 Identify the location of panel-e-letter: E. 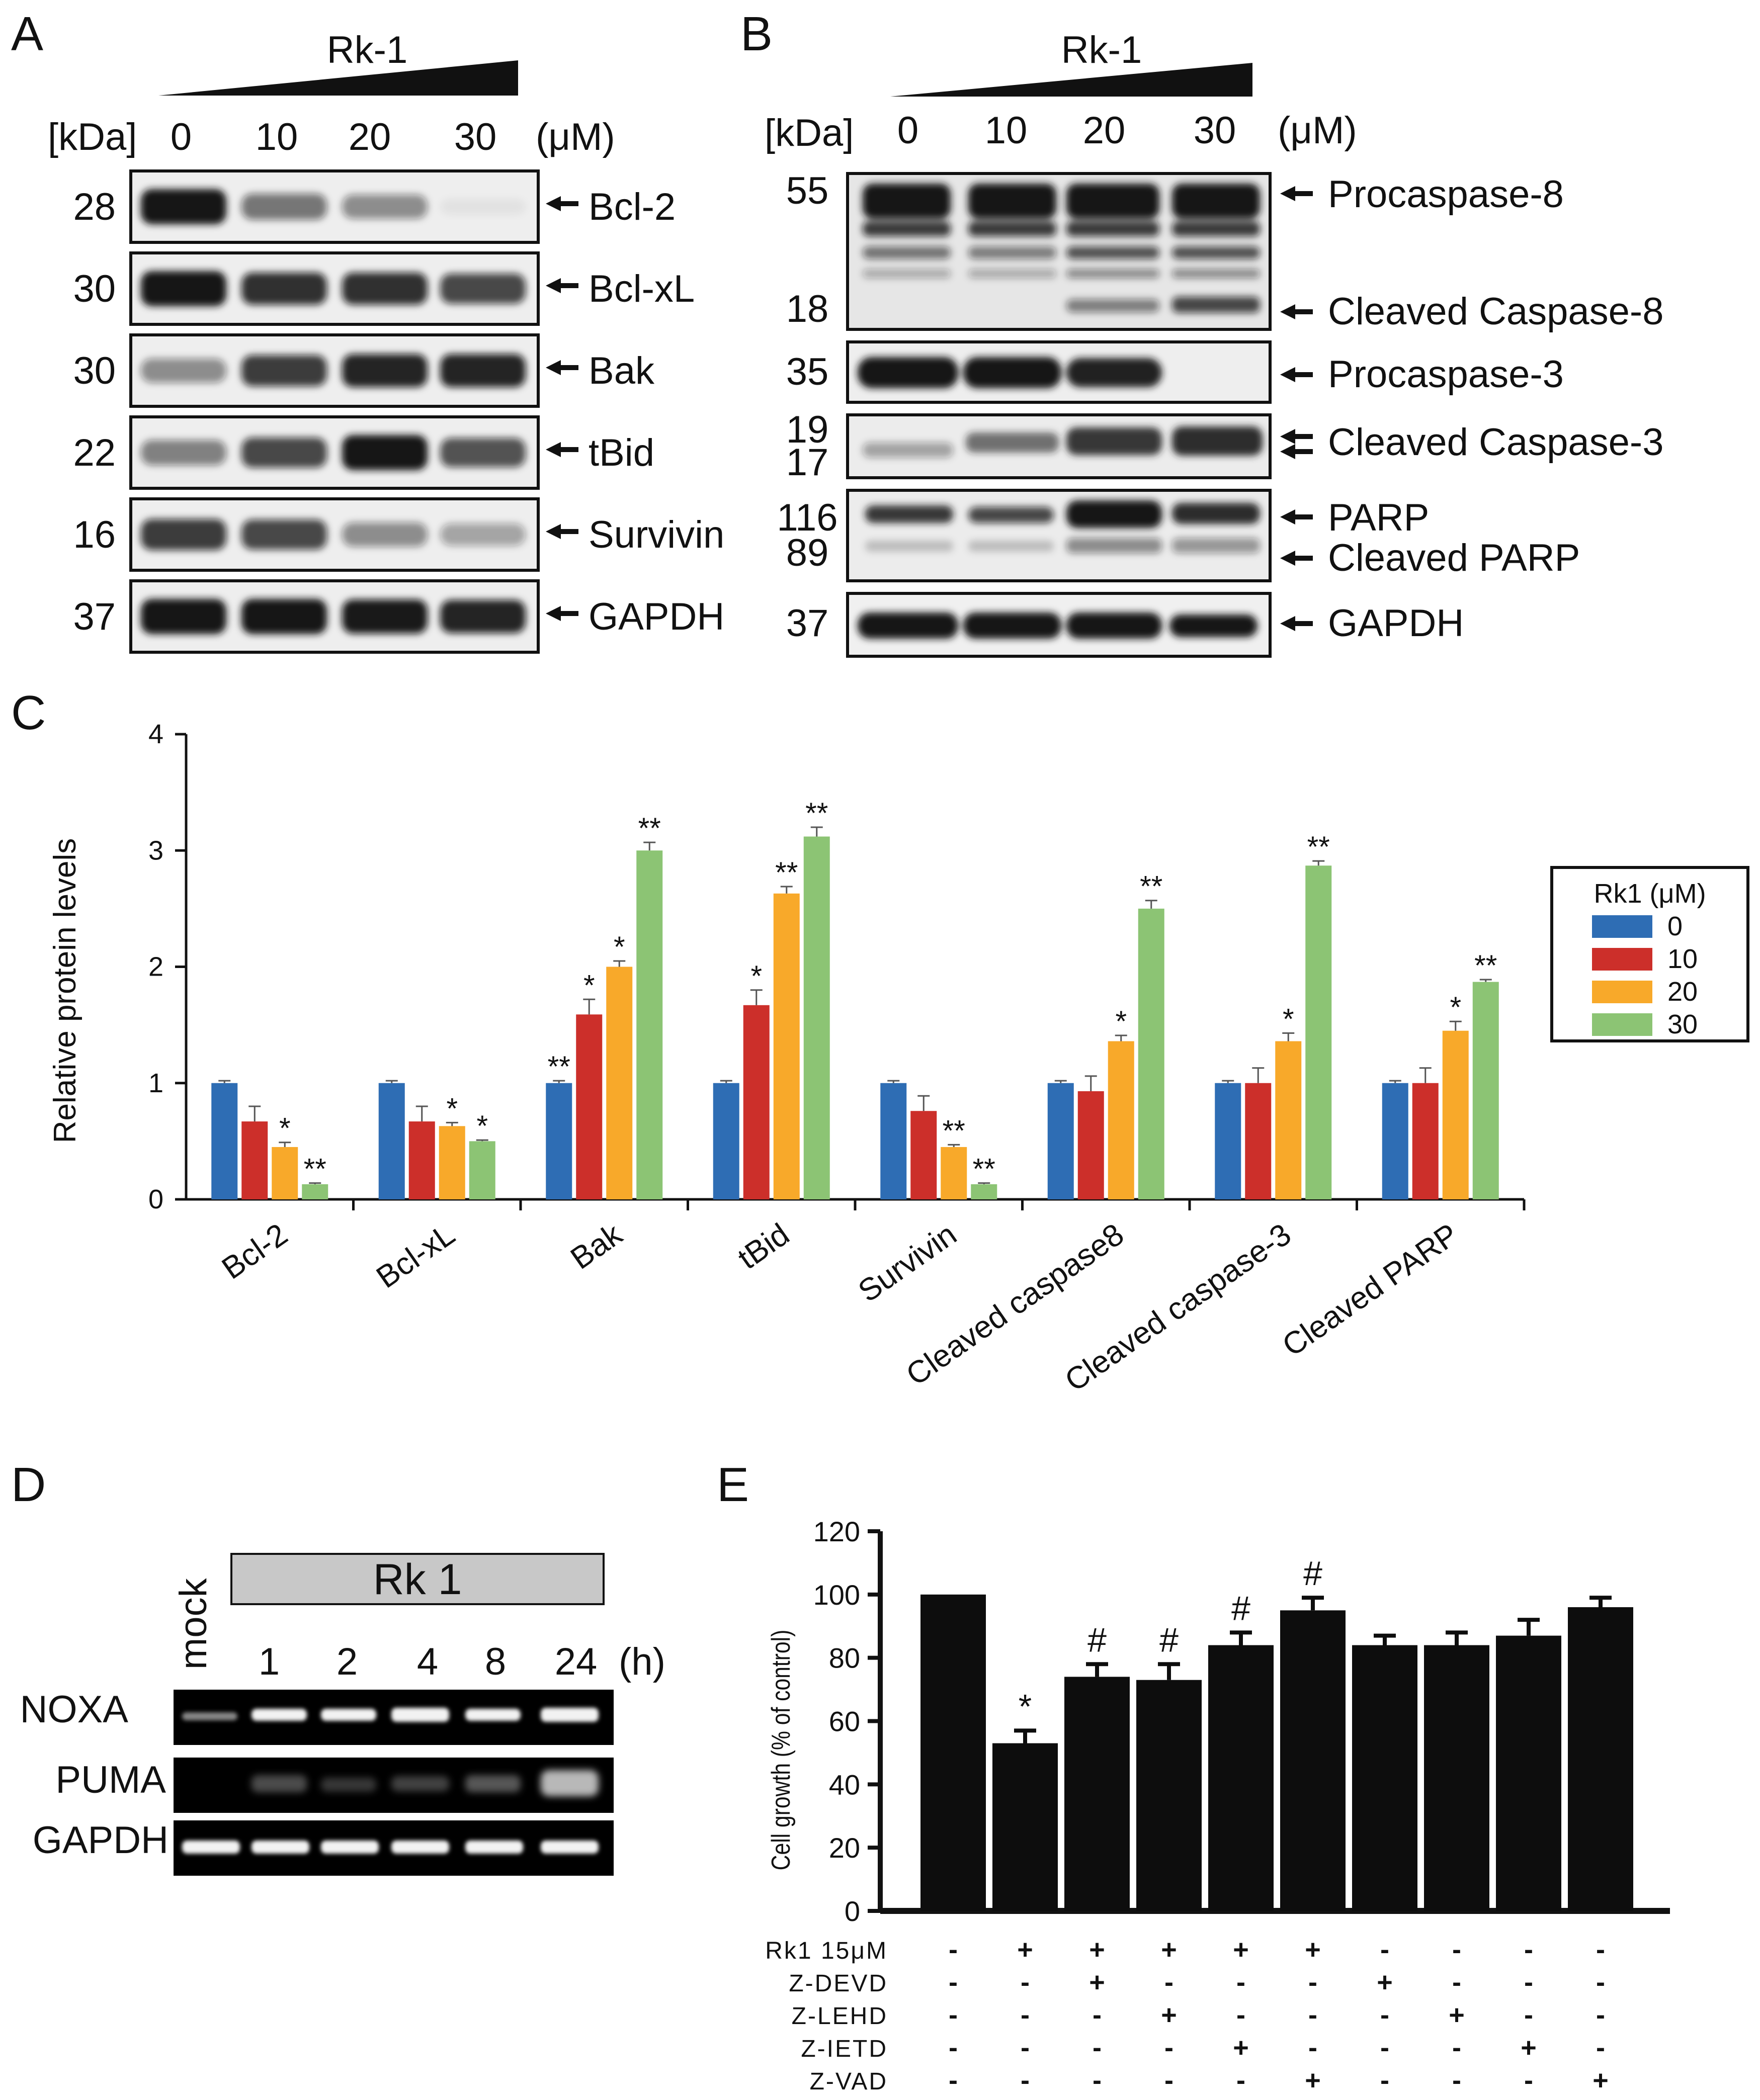
(733, 1485).